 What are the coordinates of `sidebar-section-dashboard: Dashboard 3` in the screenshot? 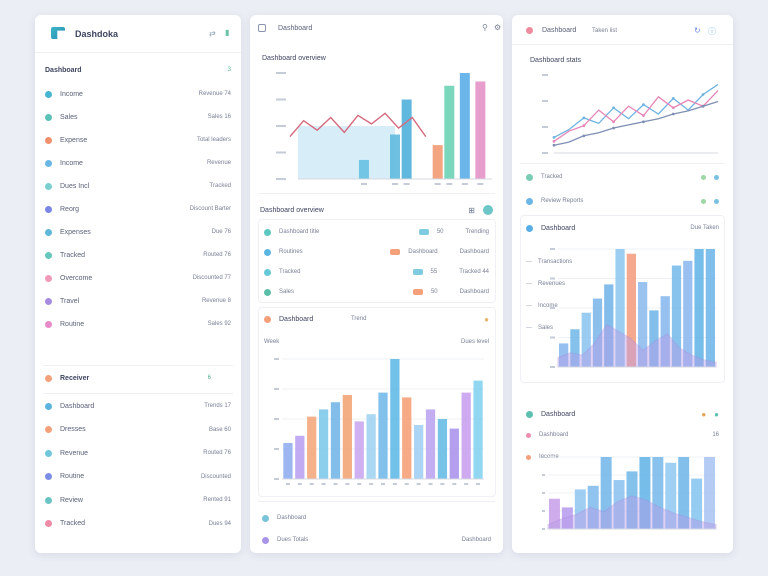 It's located at (138, 70).